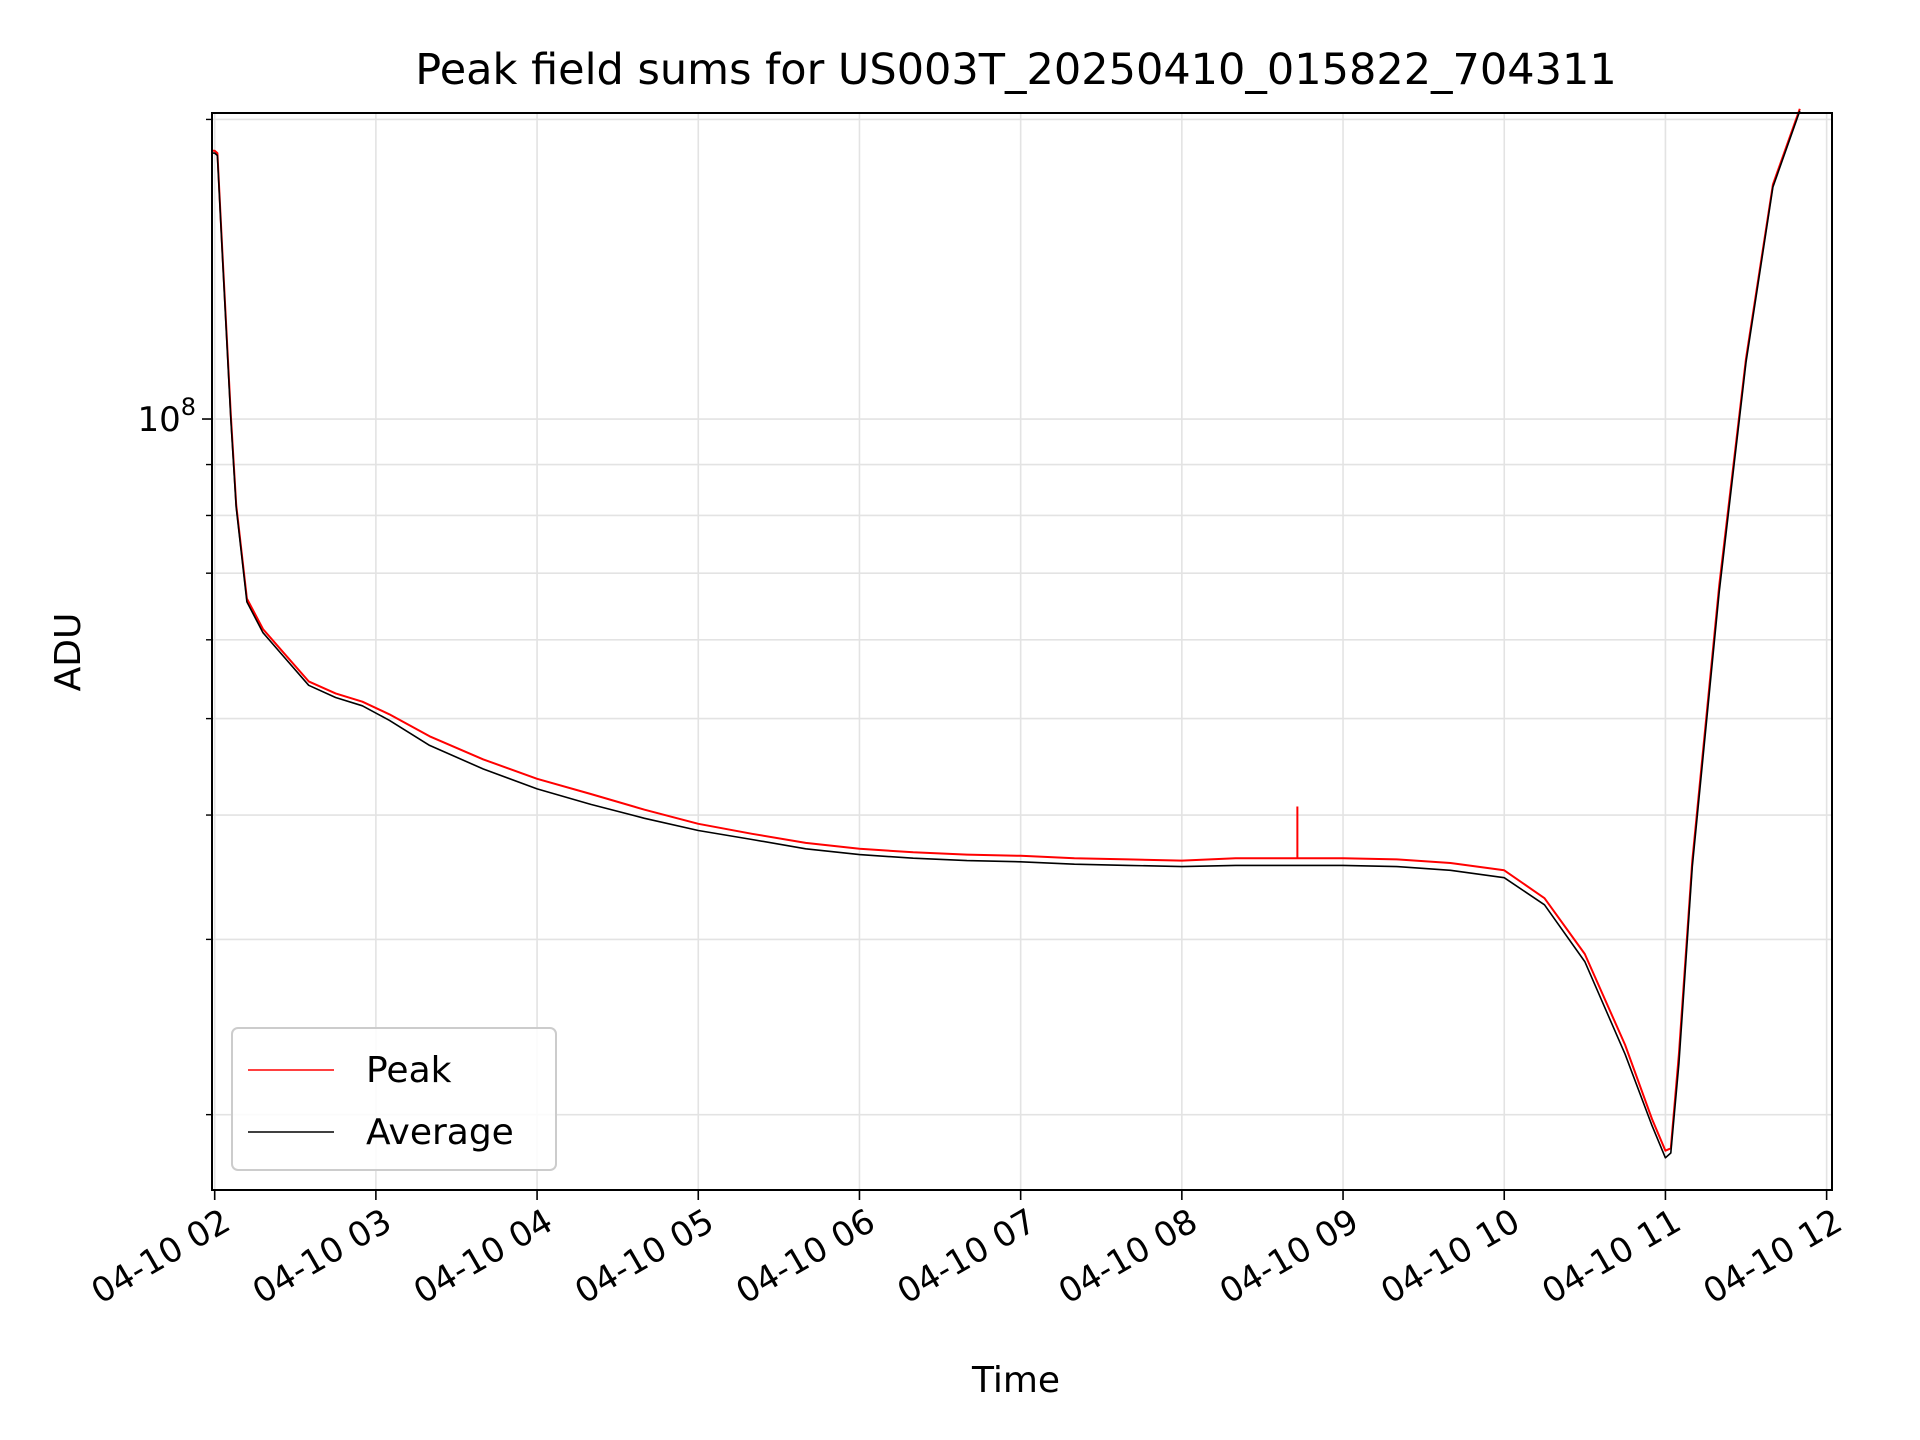 This screenshot has width=1920, height=1440. Describe the element at coordinates (644, 1256) in the screenshot. I see `x-tick-label: 04-10 05` at that location.